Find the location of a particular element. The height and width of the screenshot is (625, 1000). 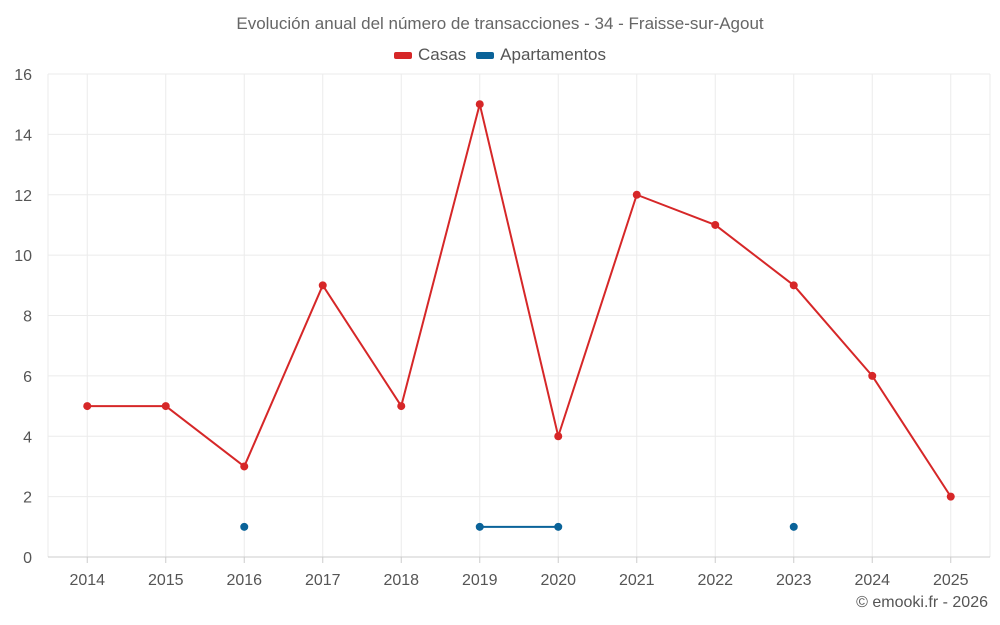

x-tick-label: 2015 is located at coordinates (166, 580).